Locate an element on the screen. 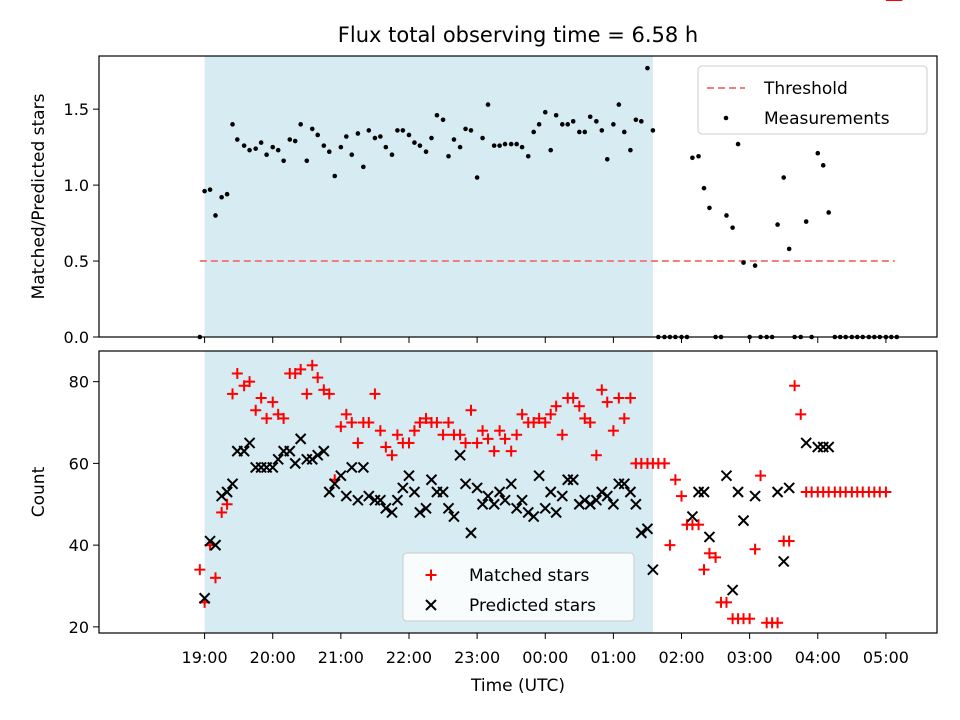  y-axis-ratio: 0.0 0.5 1.0 1.5 is located at coordinates (81, 223).